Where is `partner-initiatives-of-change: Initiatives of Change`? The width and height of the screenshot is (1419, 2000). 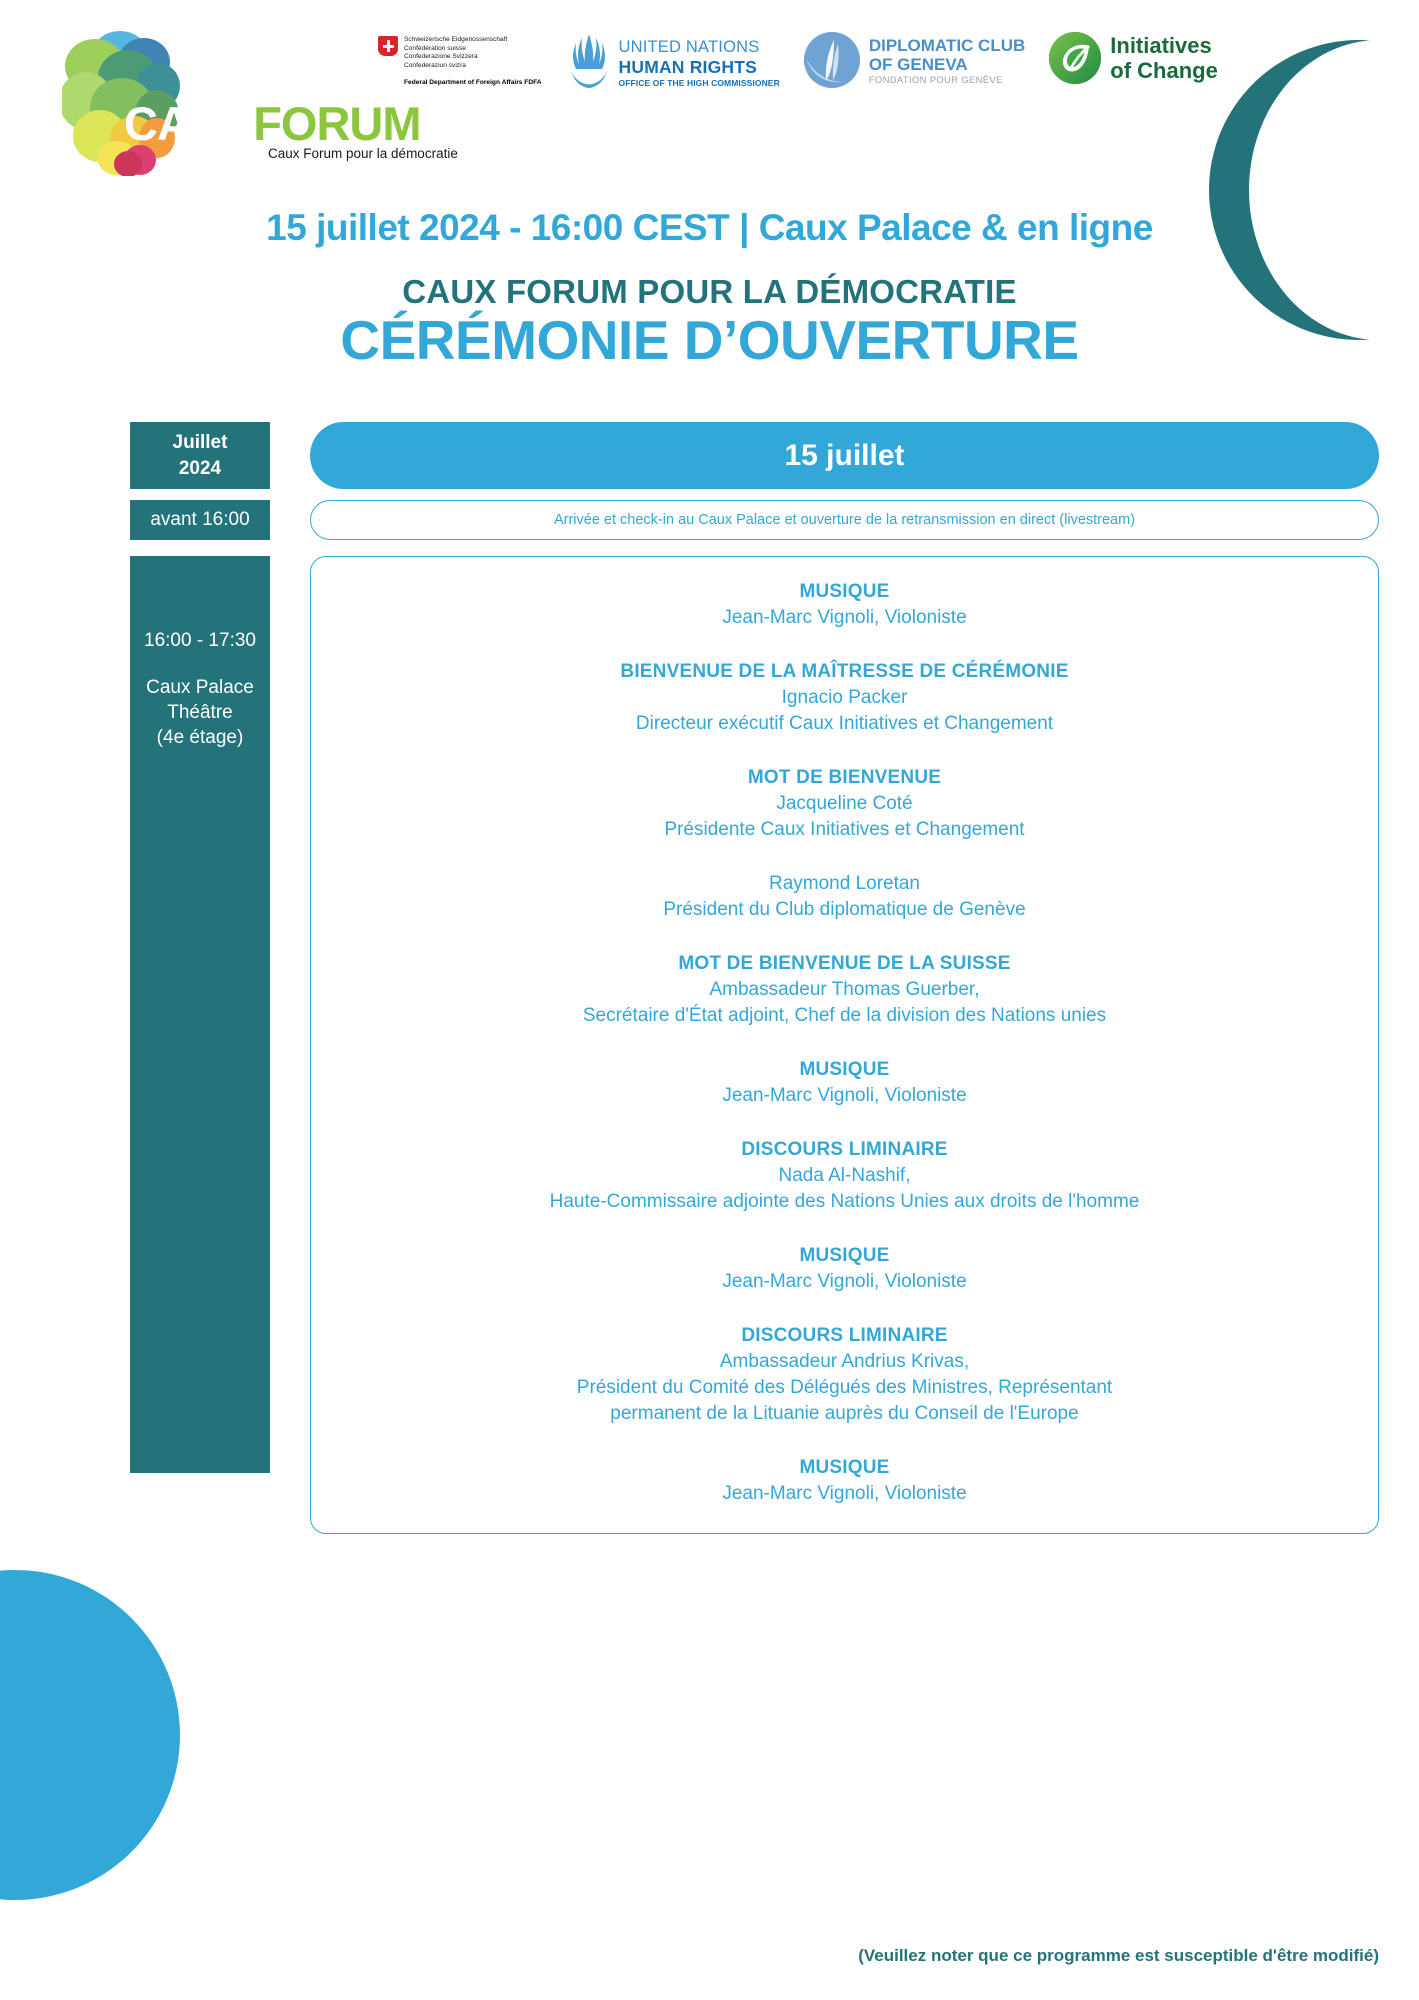 partner-initiatives-of-change: Initiatives of Change is located at coordinates (1133, 58).